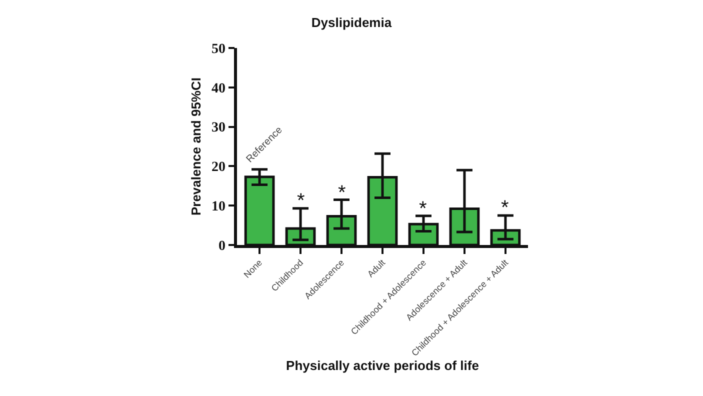 This screenshot has width=703, height=396. What do you see at coordinates (218, 128) in the screenshot?
I see `y-tick-label: 30` at bounding box center [218, 128].